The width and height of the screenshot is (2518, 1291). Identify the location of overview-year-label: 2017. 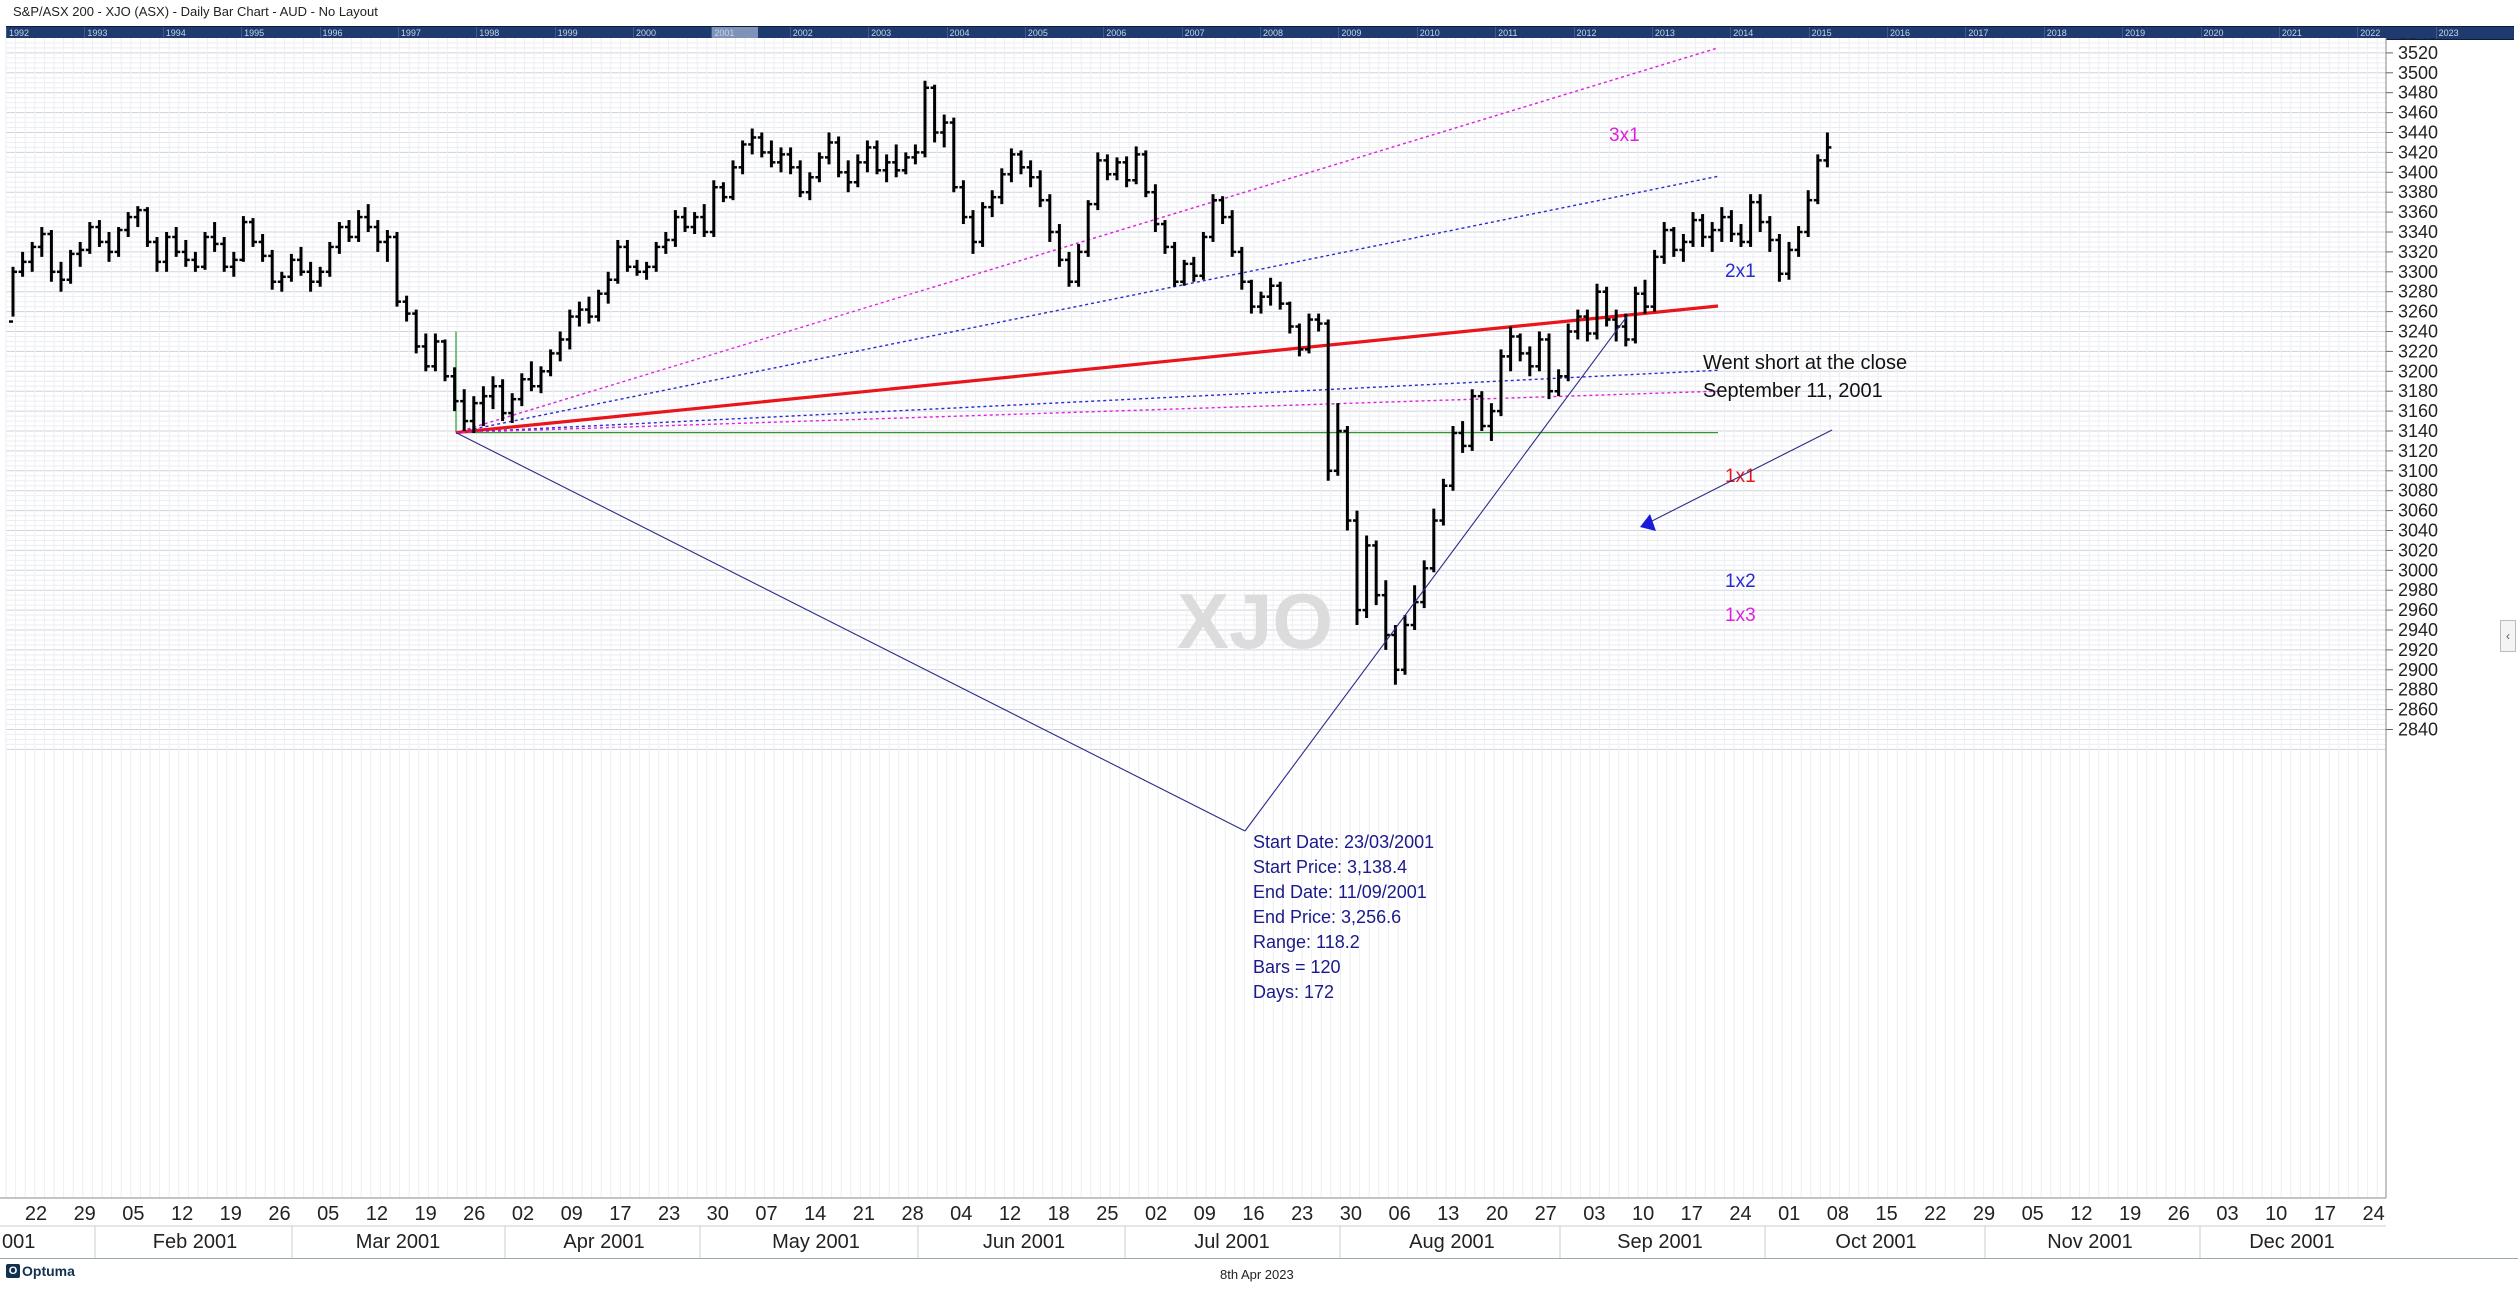
(1978, 33).